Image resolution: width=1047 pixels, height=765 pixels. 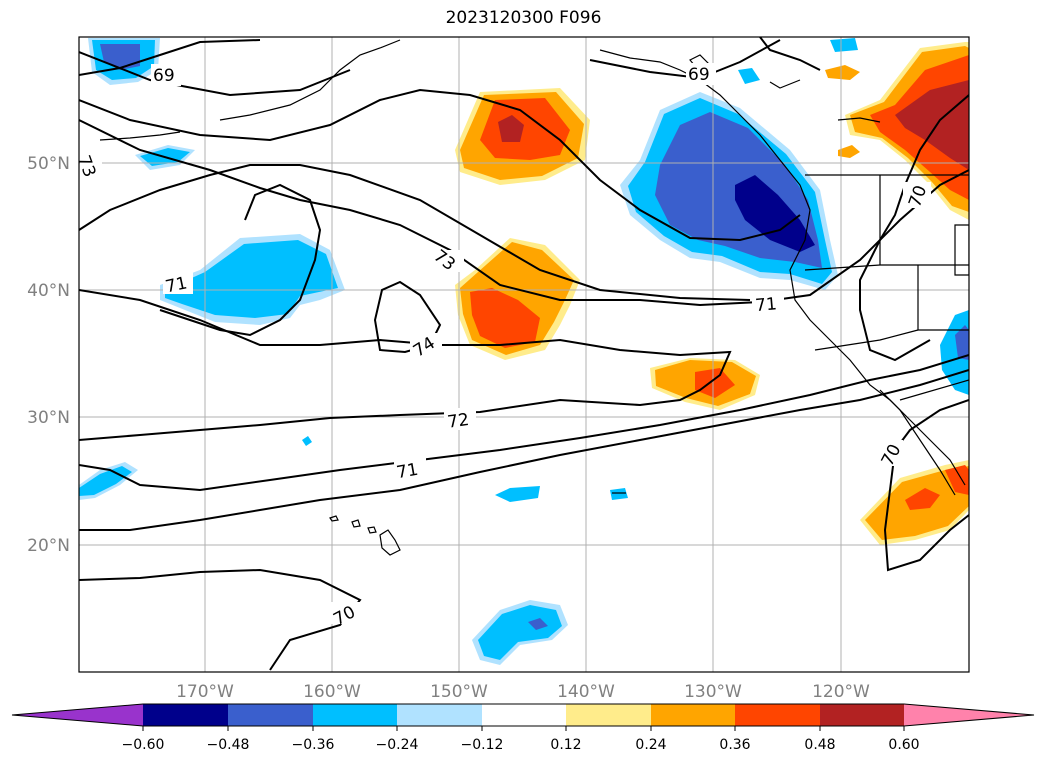 What do you see at coordinates (415, 232) in the screenshot?
I see `contour-72-n` at bounding box center [415, 232].